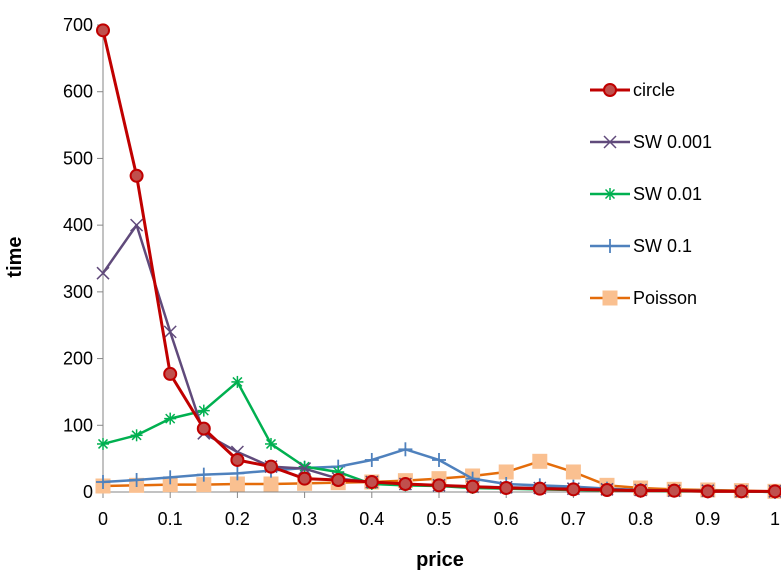  What do you see at coordinates (170, 519) in the screenshot?
I see `x-tick-label: 0.1` at bounding box center [170, 519].